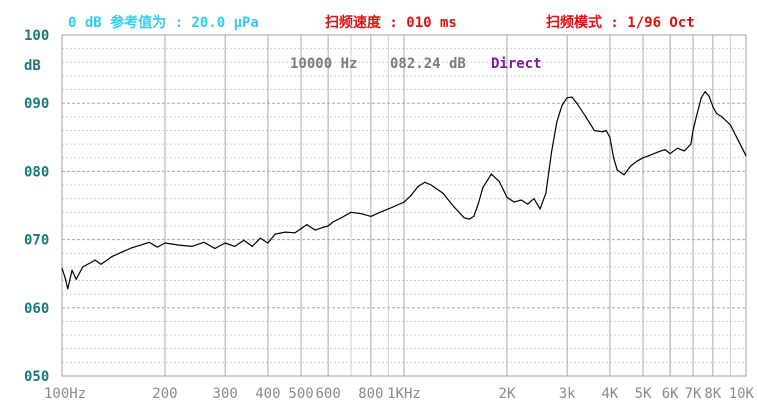 Image resolution: width=757 pixels, height=410 pixels. Describe the element at coordinates (643, 394) in the screenshot. I see `x-tick-label: 5K` at that location.